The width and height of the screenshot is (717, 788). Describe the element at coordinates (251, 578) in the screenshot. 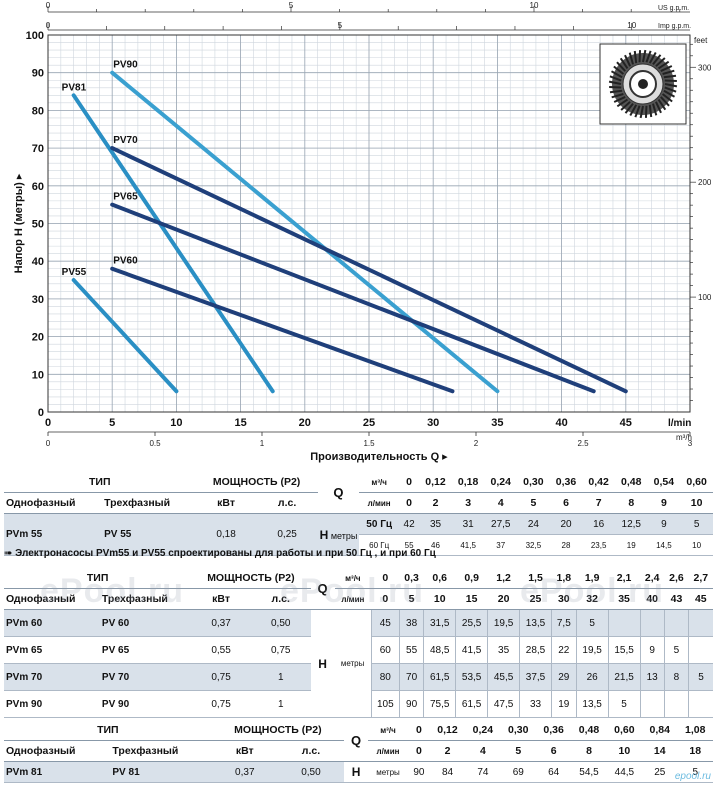

I see `power-header: МОЩНОСТЬ (P2)` at that location.